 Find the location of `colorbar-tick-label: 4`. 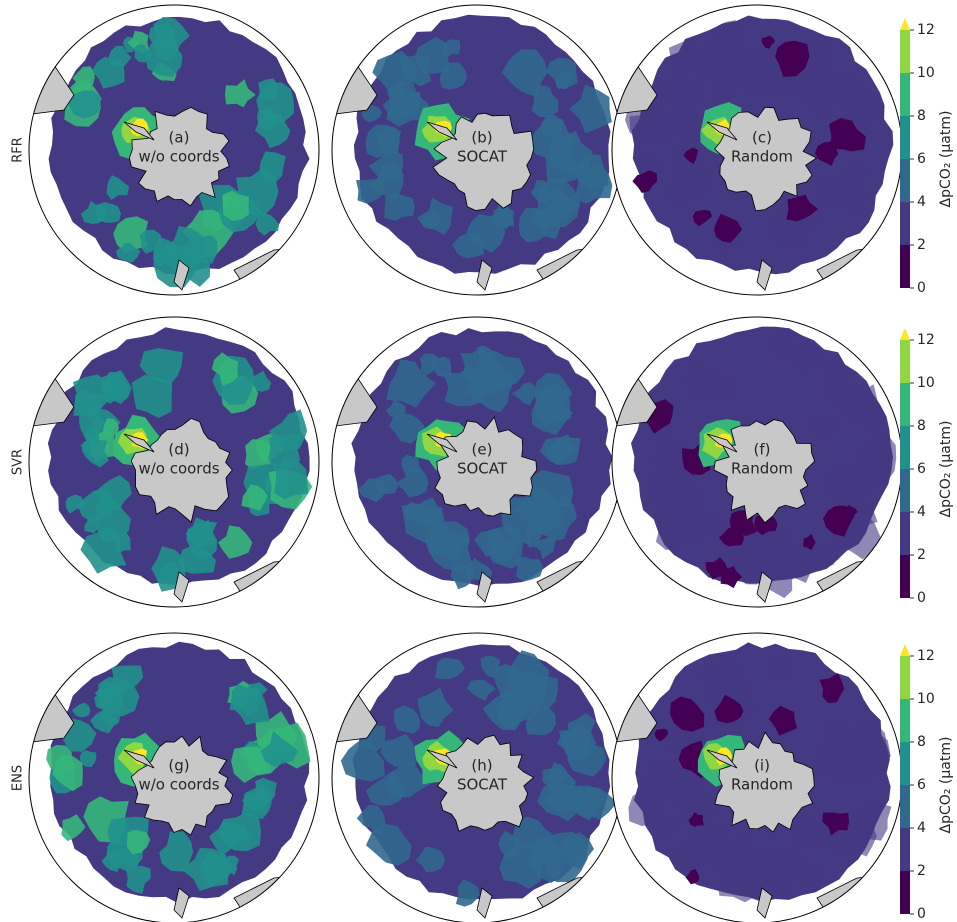

colorbar-tick-label: 4 is located at coordinates (921, 828).